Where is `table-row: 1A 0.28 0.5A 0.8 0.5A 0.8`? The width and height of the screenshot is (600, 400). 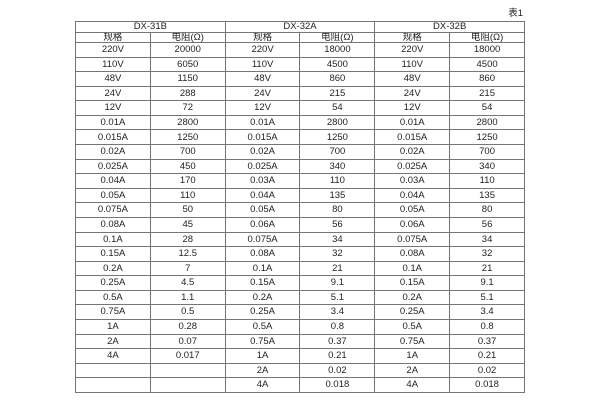 table-row: 1A 0.28 0.5A 0.8 0.5A 0.8 is located at coordinates (300, 326).